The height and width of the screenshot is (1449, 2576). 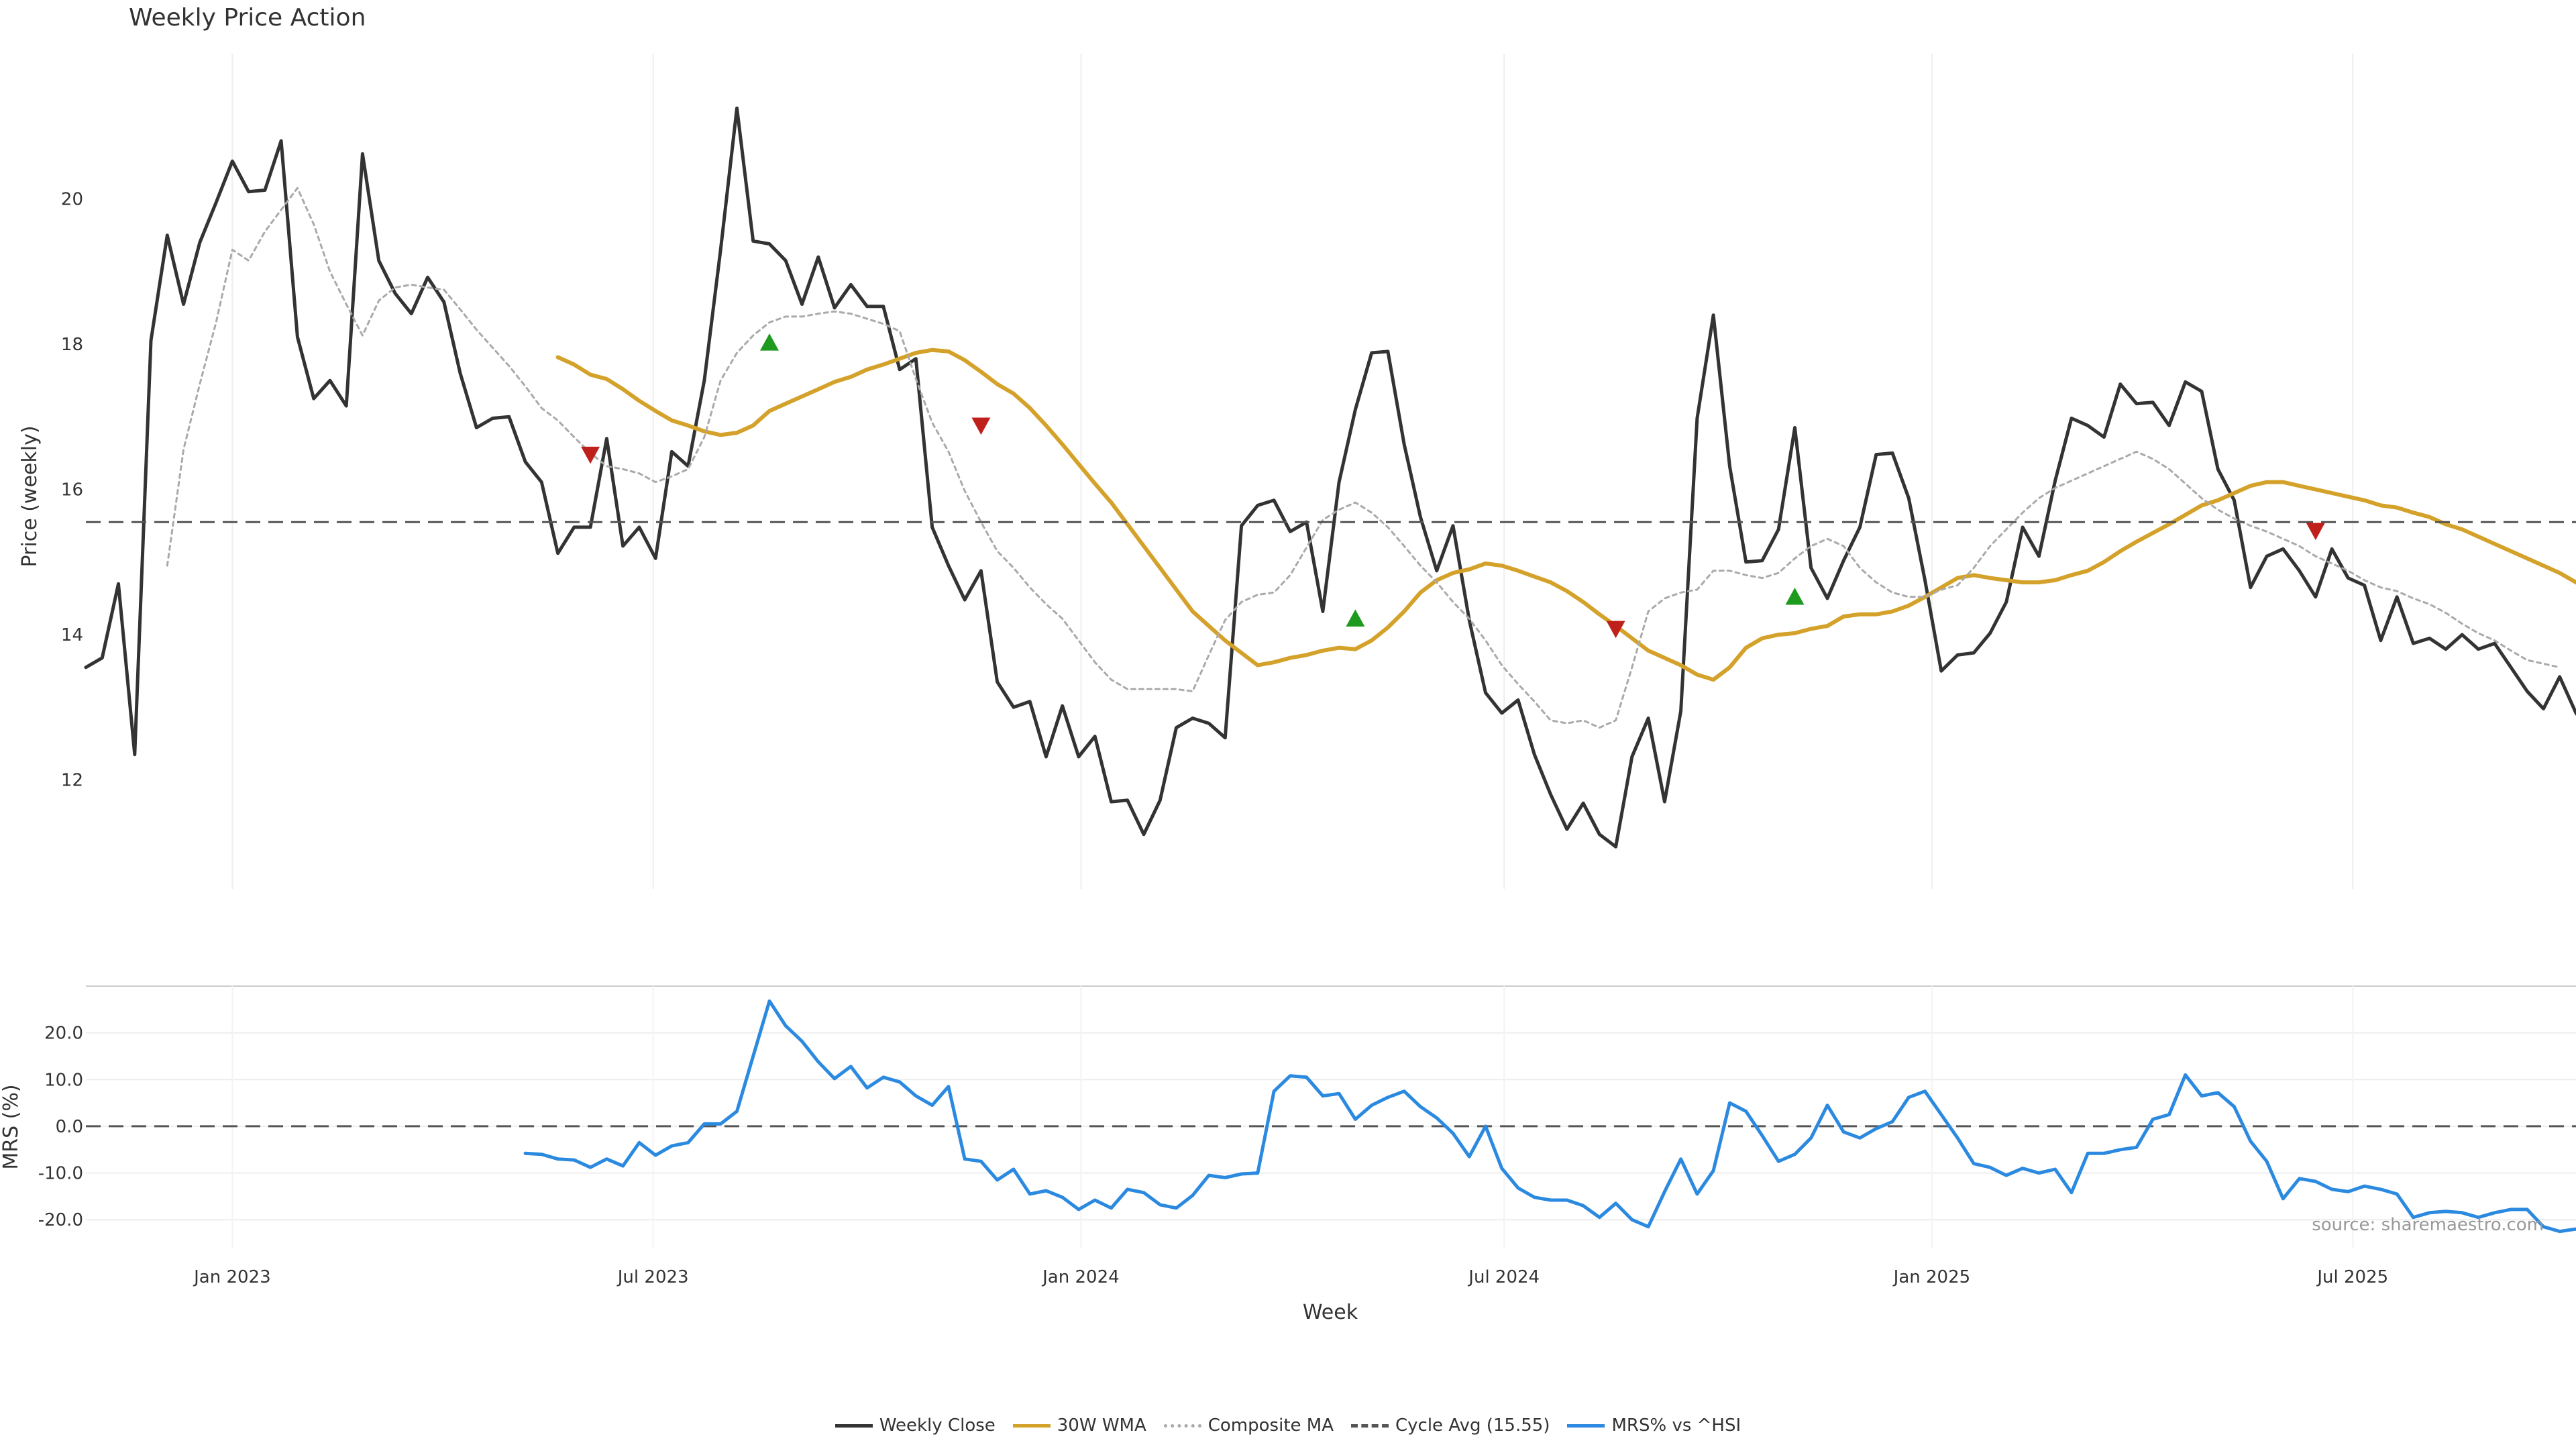 I want to click on x-tick-label: Jan 2024, so click(x=1080, y=1277).